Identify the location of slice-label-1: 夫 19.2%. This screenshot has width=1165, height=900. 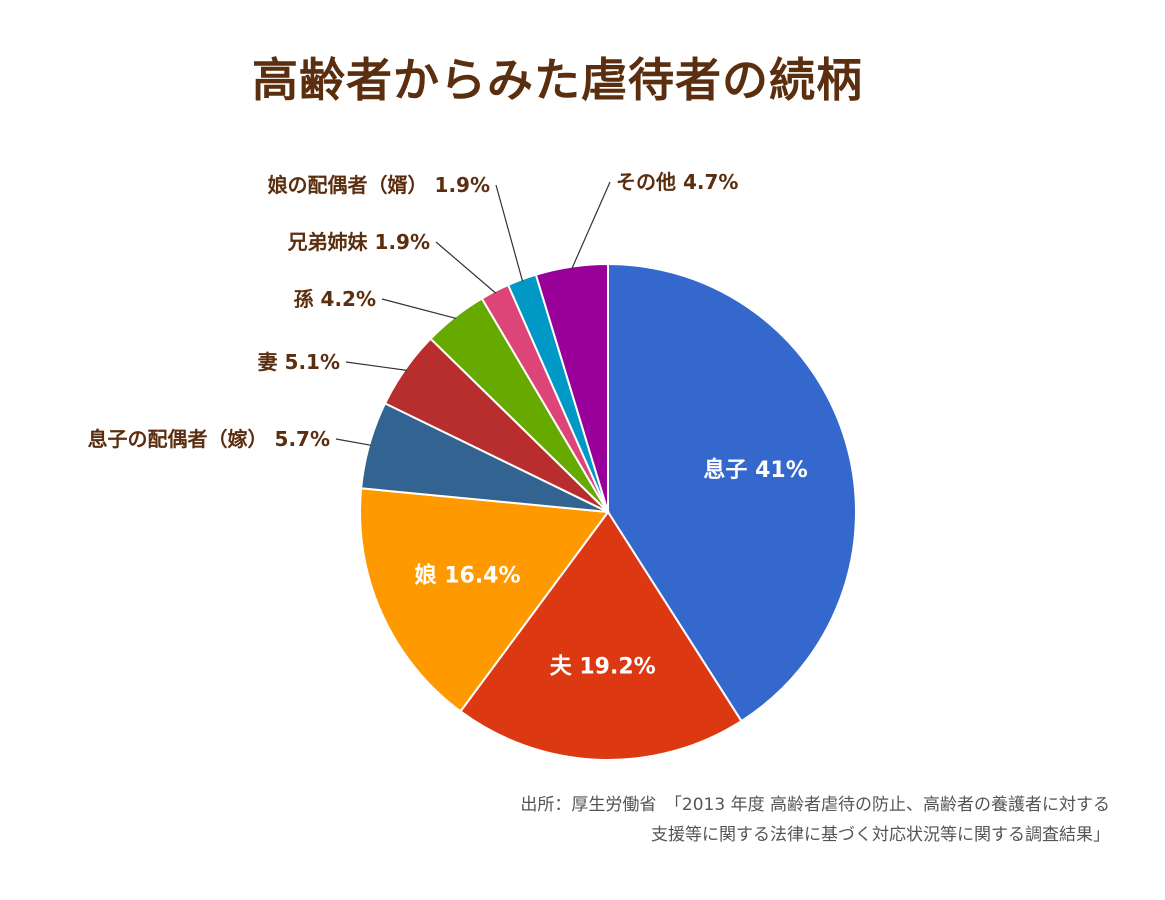
(603, 667).